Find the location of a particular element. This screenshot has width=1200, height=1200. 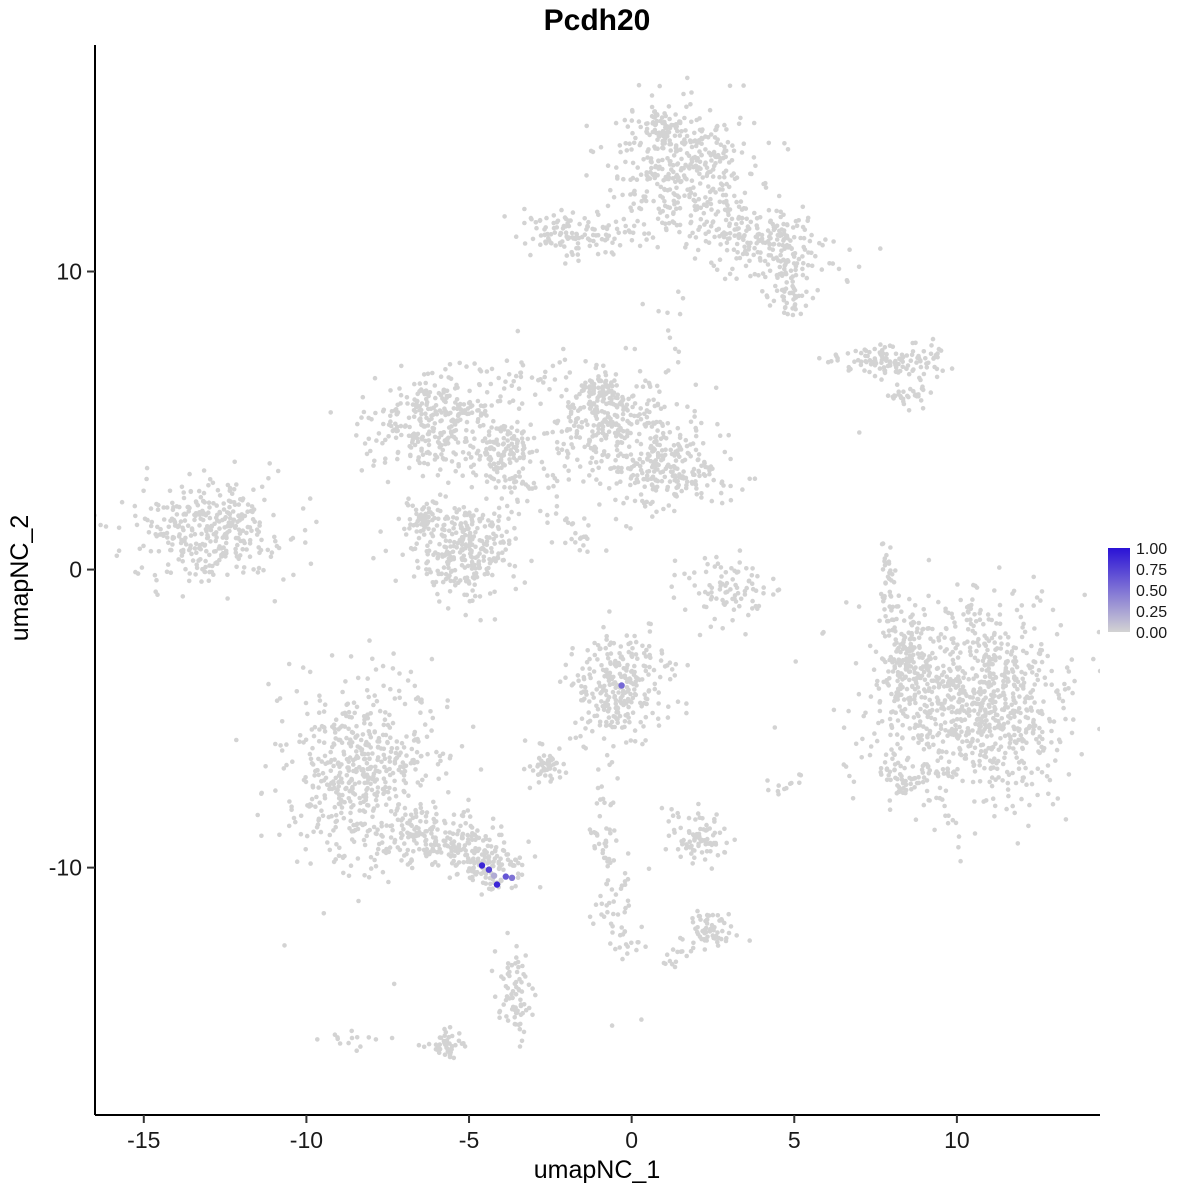

legend-tick-label: 0.00 is located at coordinates (1151, 633).